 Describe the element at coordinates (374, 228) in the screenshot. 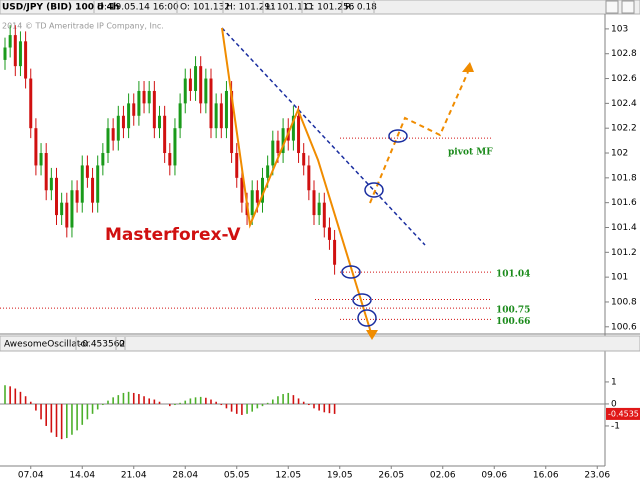

I see `circles` at that location.